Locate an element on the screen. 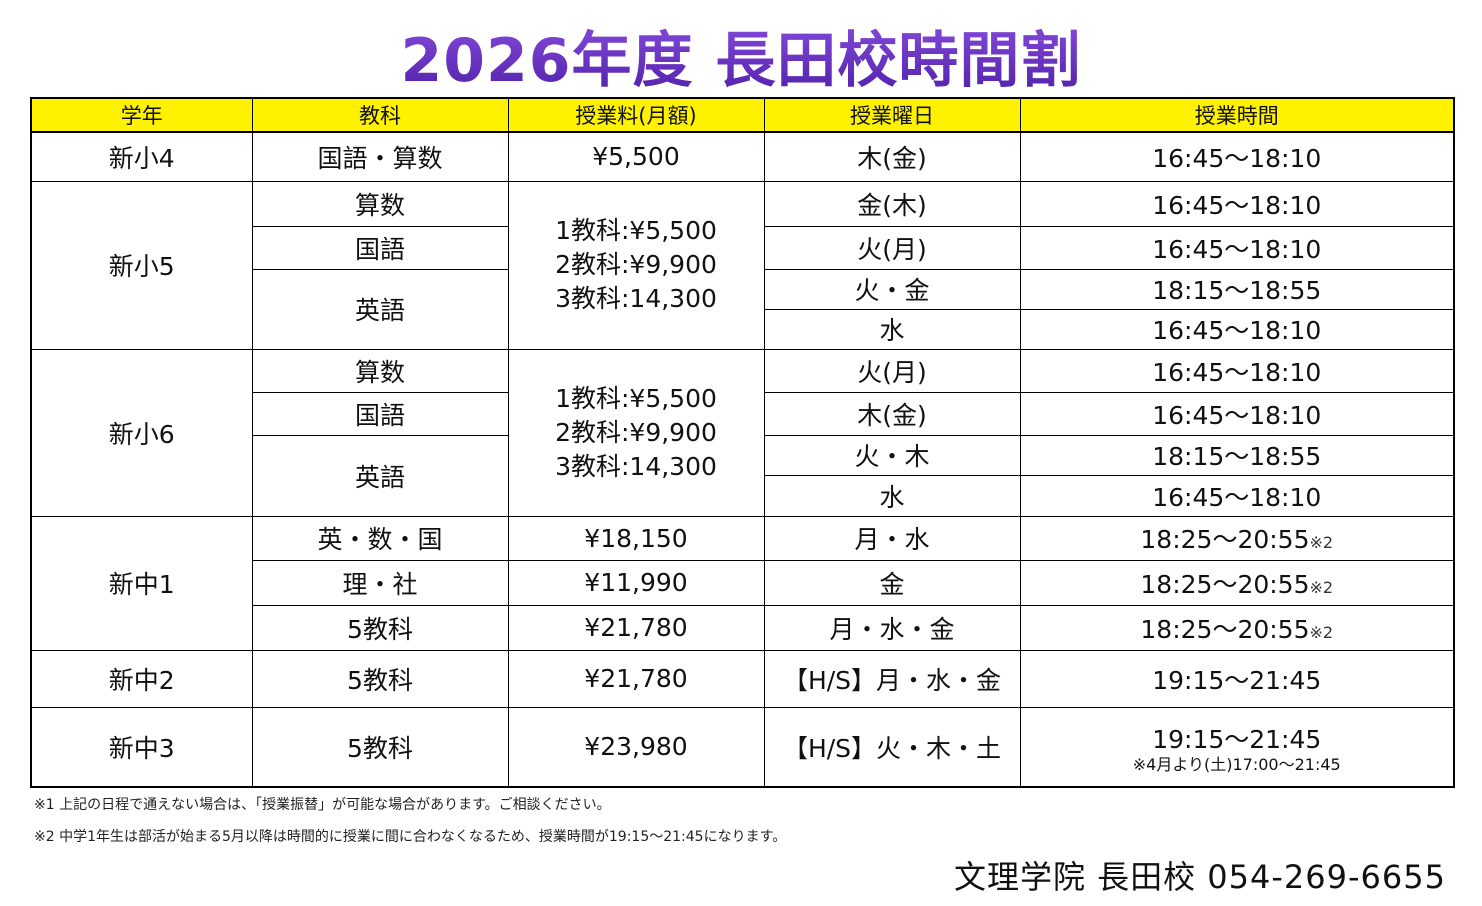 Image resolution: width=1482 pixels, height=906 pixels. grade: 新小4 is located at coordinates (141, 156).